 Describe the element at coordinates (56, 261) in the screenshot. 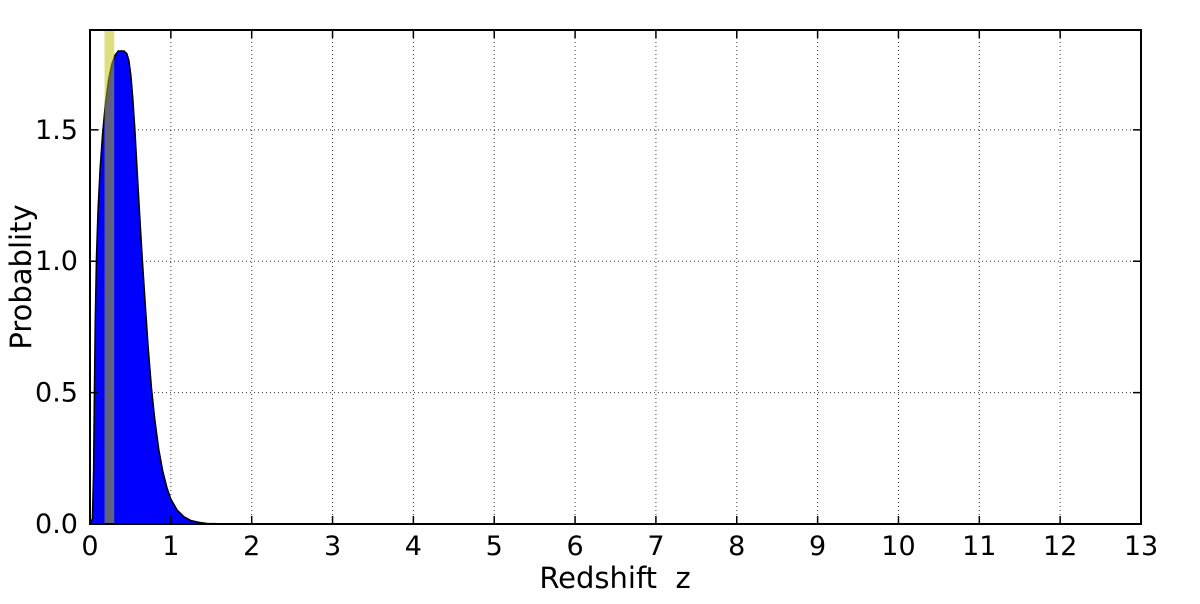

I see `y-tick-label: 1.0` at that location.